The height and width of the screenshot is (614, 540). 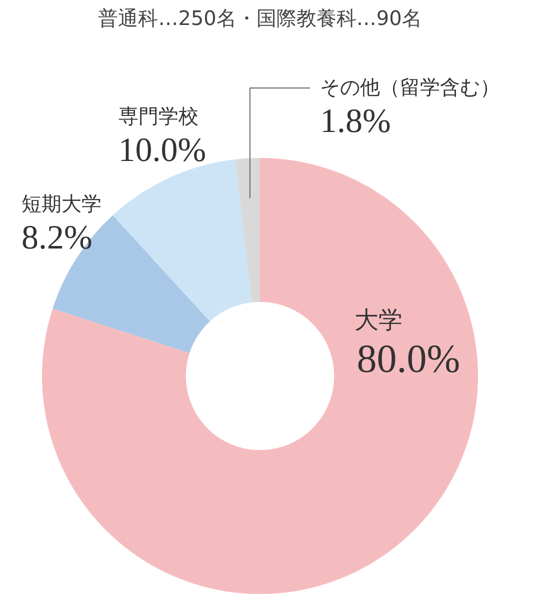 I want to click on data-label: 80.0%, so click(x=408, y=358).